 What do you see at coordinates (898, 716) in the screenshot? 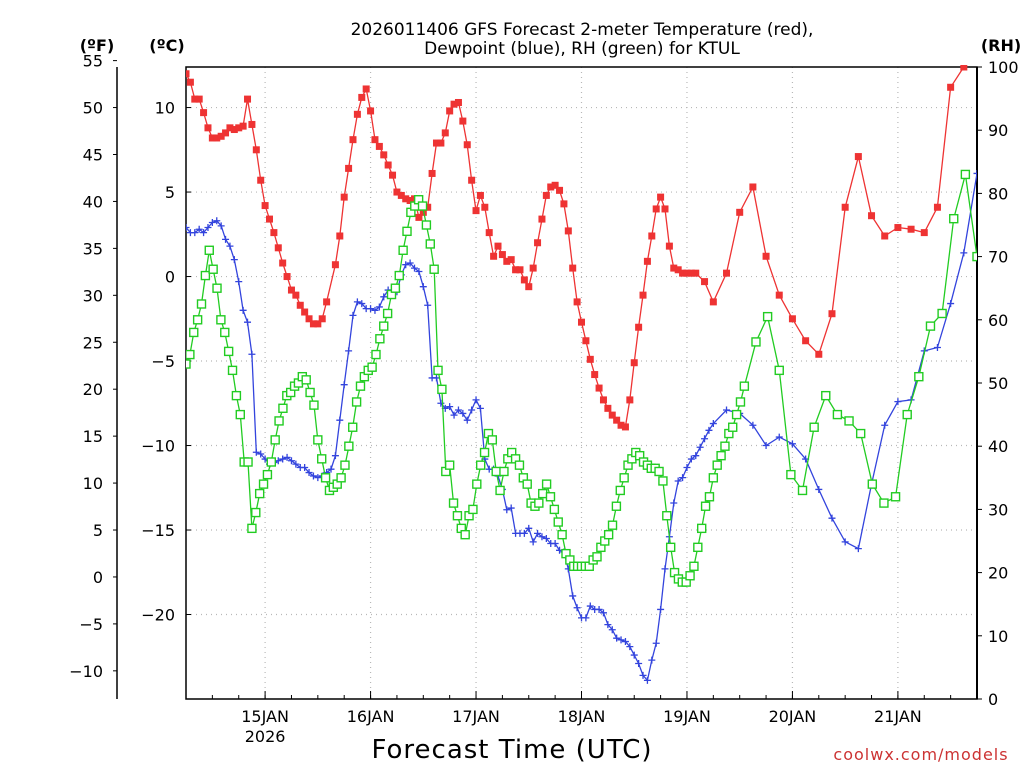
I see `x-tick-label: 21JAN` at bounding box center [898, 716].